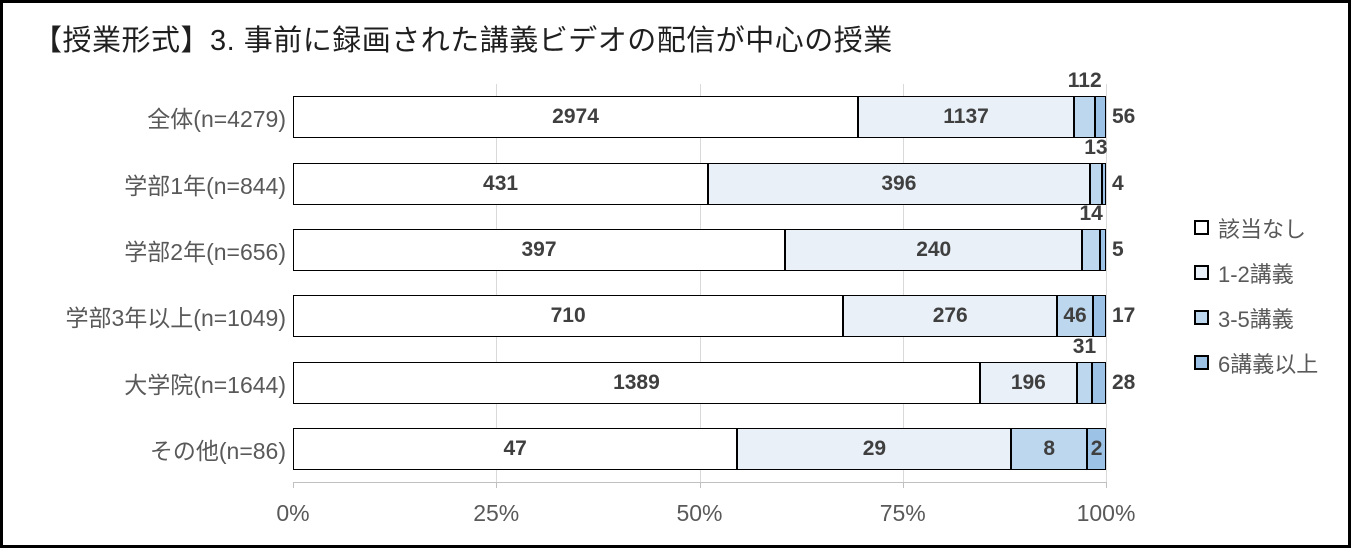  Describe the element at coordinates (205, 185) in the screenshot. I see `category-label: 学部1年(n=844)` at that location.